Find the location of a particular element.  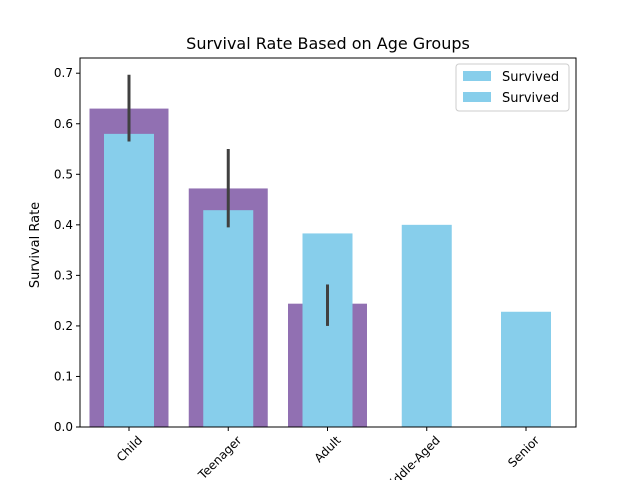

chart-title: Survival Rate Based on Age Groups is located at coordinates (328, 43).